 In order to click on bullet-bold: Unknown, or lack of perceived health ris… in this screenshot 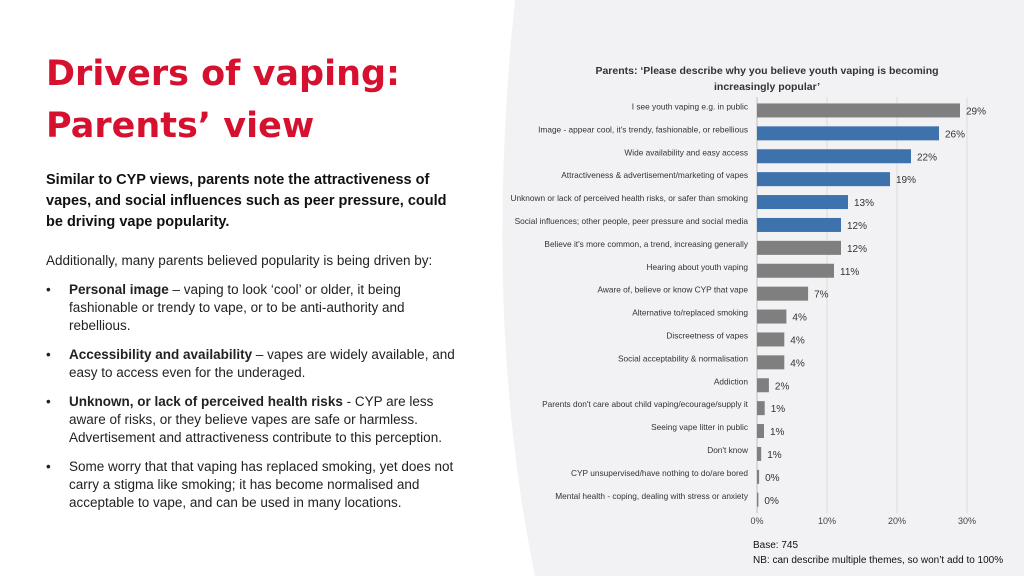, I will do `click(206, 401)`.